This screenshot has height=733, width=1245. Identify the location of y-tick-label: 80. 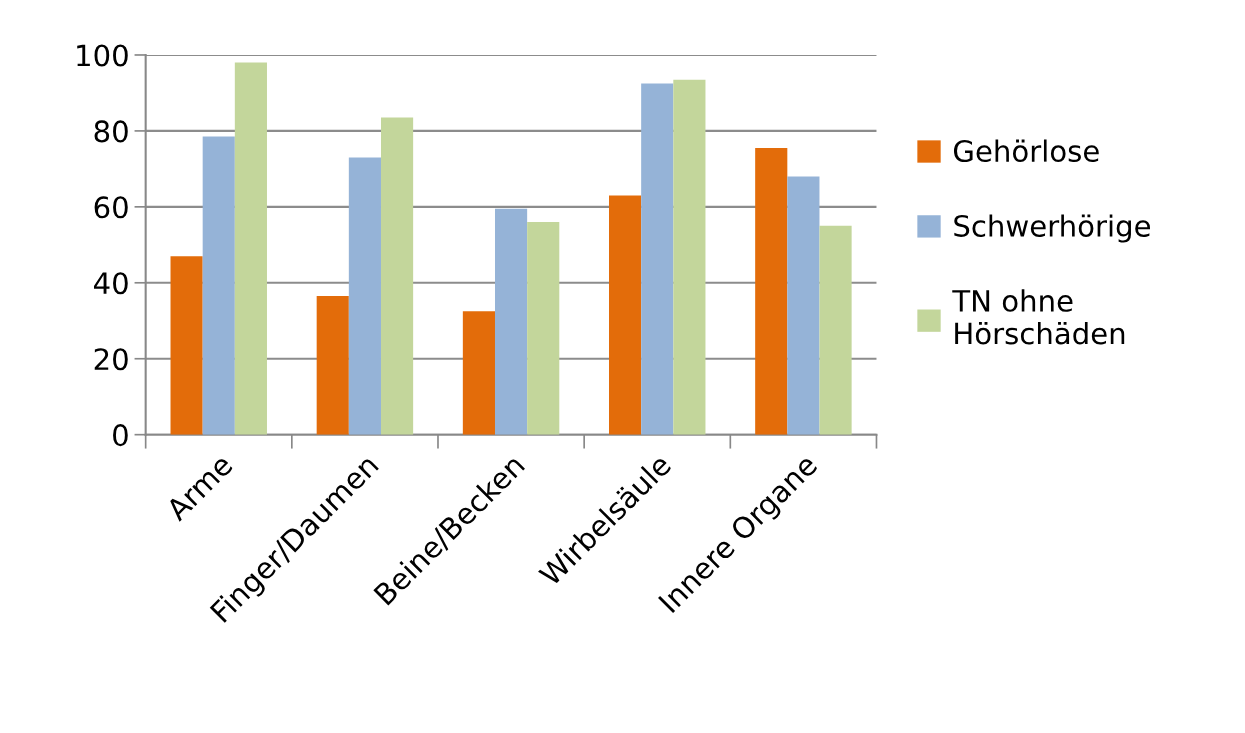
(111, 131).